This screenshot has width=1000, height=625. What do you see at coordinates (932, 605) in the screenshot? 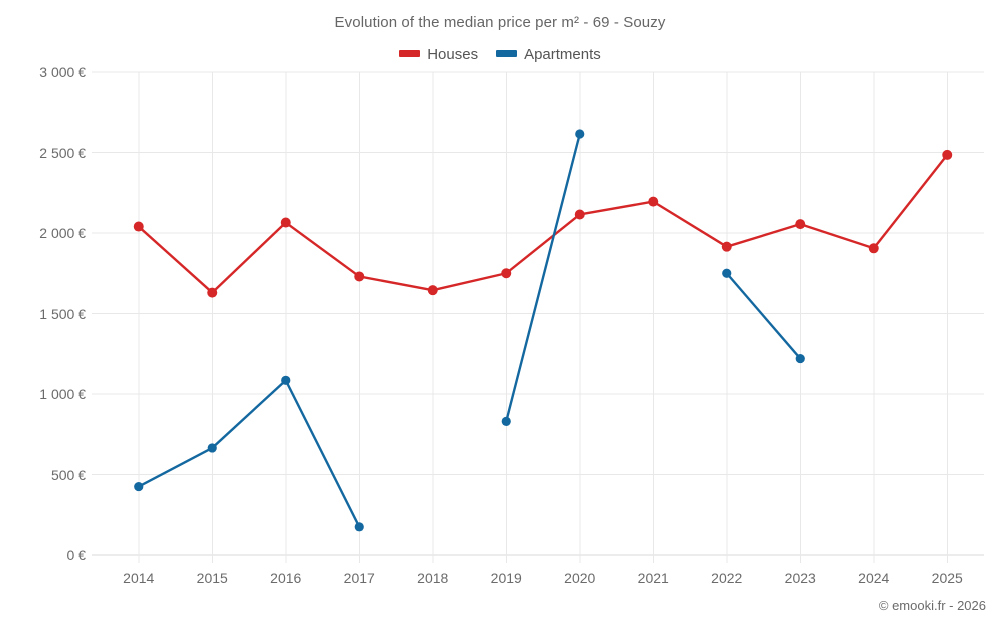
I see `copyright-credit: © emooki.fr - 2026` at bounding box center [932, 605].